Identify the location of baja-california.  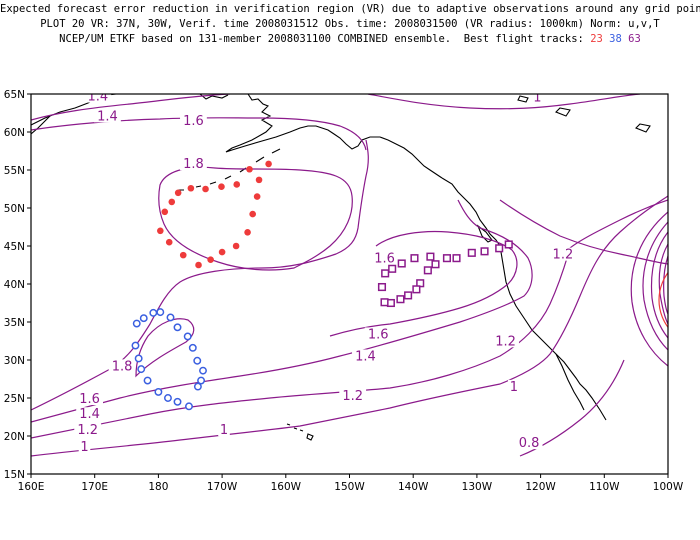
(570, 382).